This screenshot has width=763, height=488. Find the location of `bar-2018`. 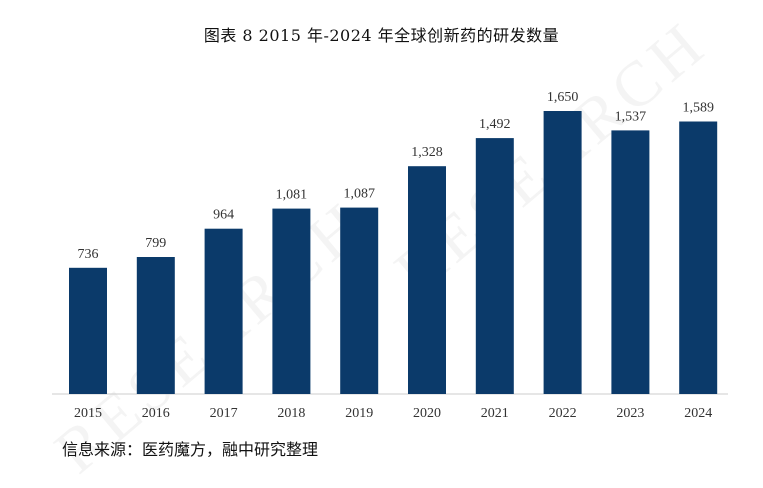

bar-2018 is located at coordinates (291, 301).